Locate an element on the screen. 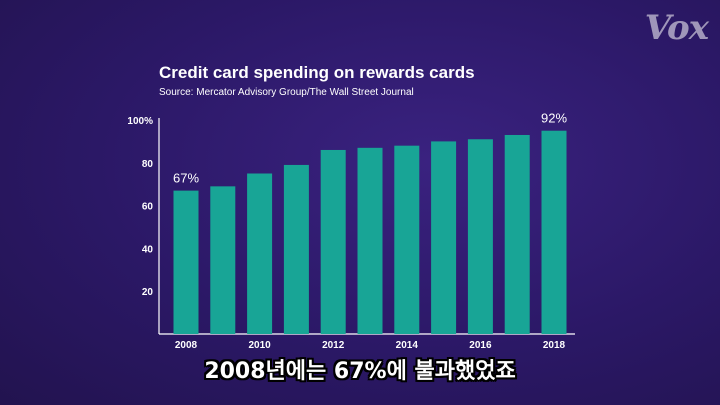 Image resolution: width=720 pixels, height=405 pixels. bar-2016 is located at coordinates (480, 236).